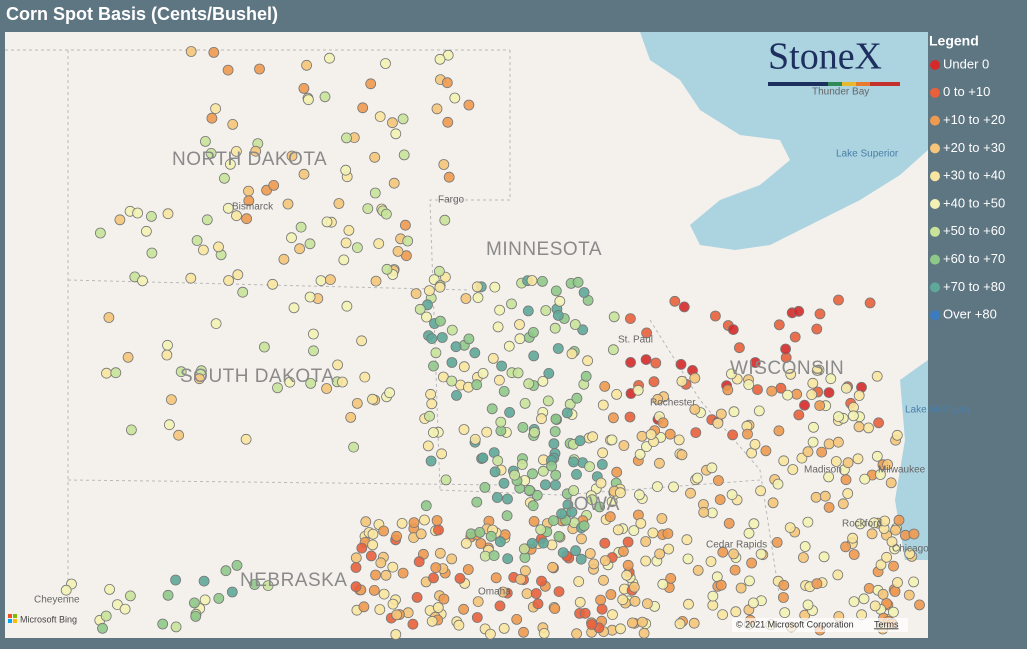 The height and width of the screenshot is (649, 1027). I want to click on legend-label: +40 to +50, so click(974, 202).